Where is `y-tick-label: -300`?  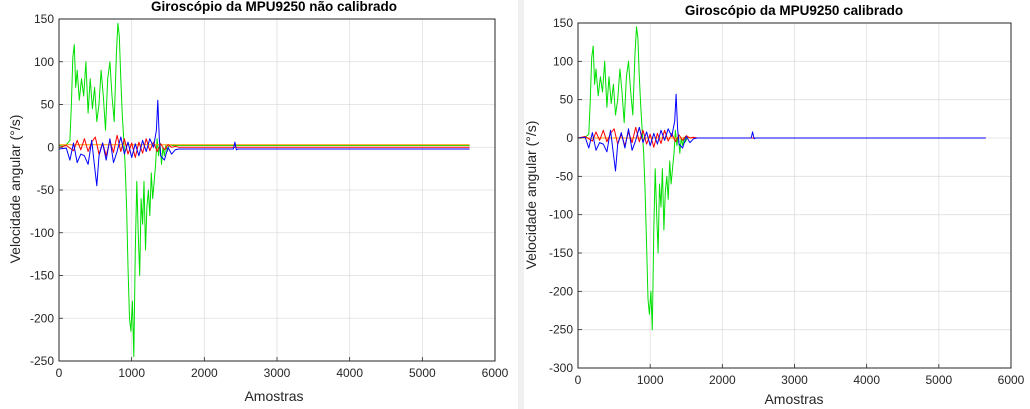
y-tick-label: -300 is located at coordinates (561, 368).